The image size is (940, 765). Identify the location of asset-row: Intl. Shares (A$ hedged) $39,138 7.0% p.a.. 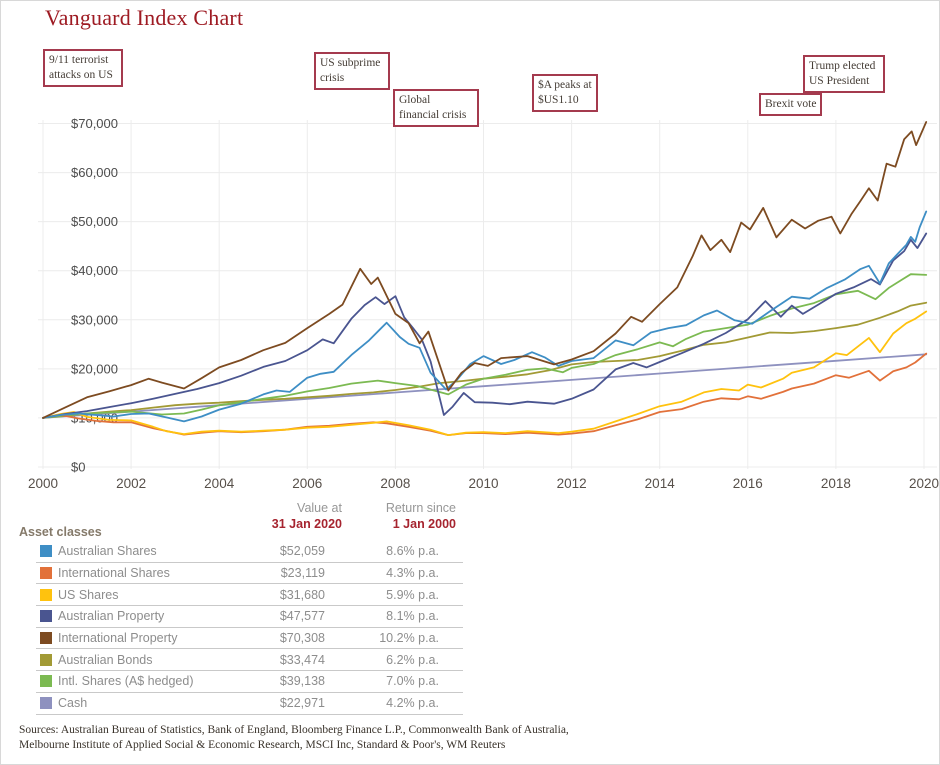
(249, 682).